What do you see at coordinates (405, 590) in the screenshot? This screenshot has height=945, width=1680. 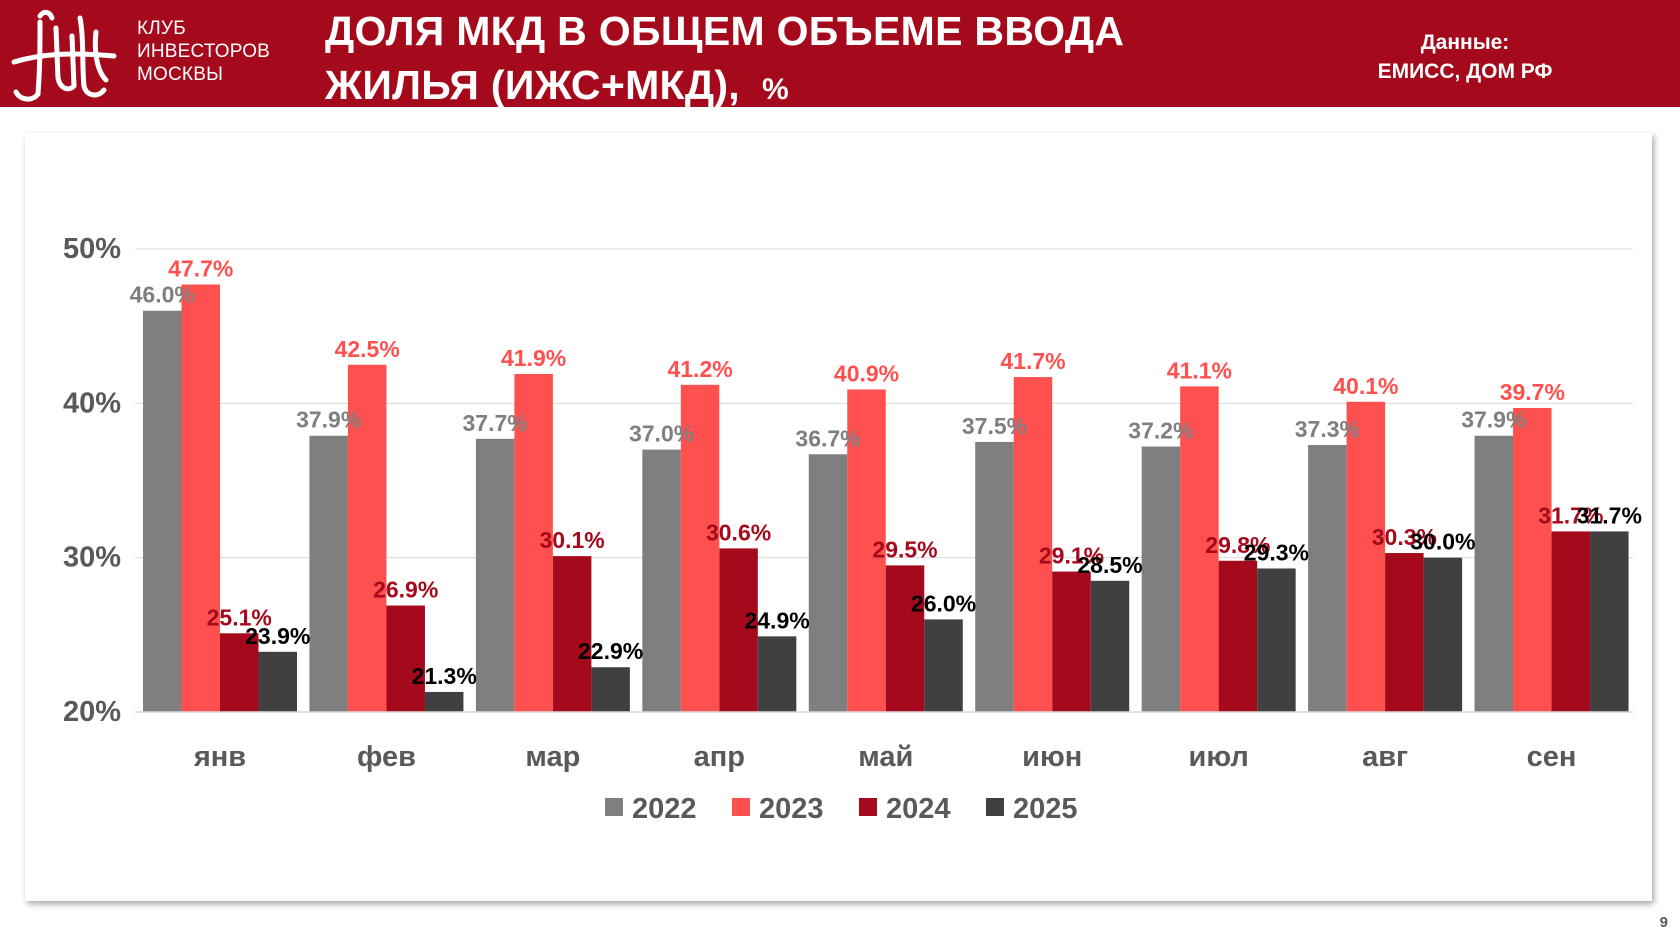 I see `data-label-2024: 26.9%` at bounding box center [405, 590].